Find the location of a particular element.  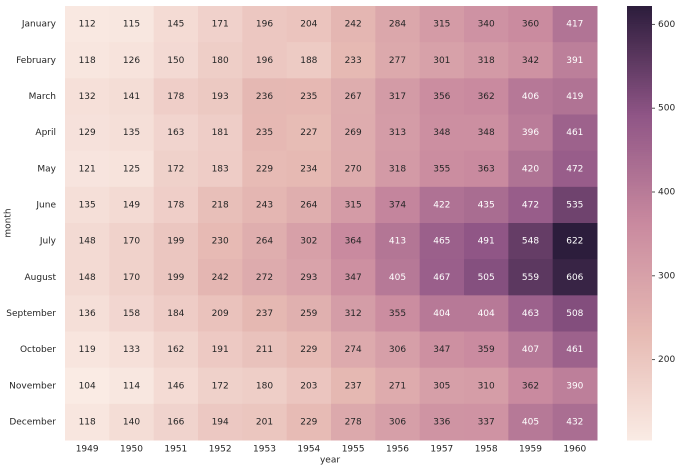

cell-label: 236 is located at coordinates (264, 97).